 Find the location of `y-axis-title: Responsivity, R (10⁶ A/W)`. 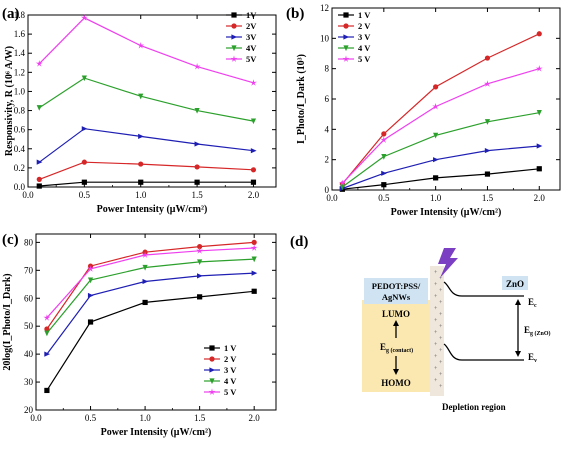

y-axis-title: Responsivity, R (10⁶ A/W) is located at coordinates (9, 101).